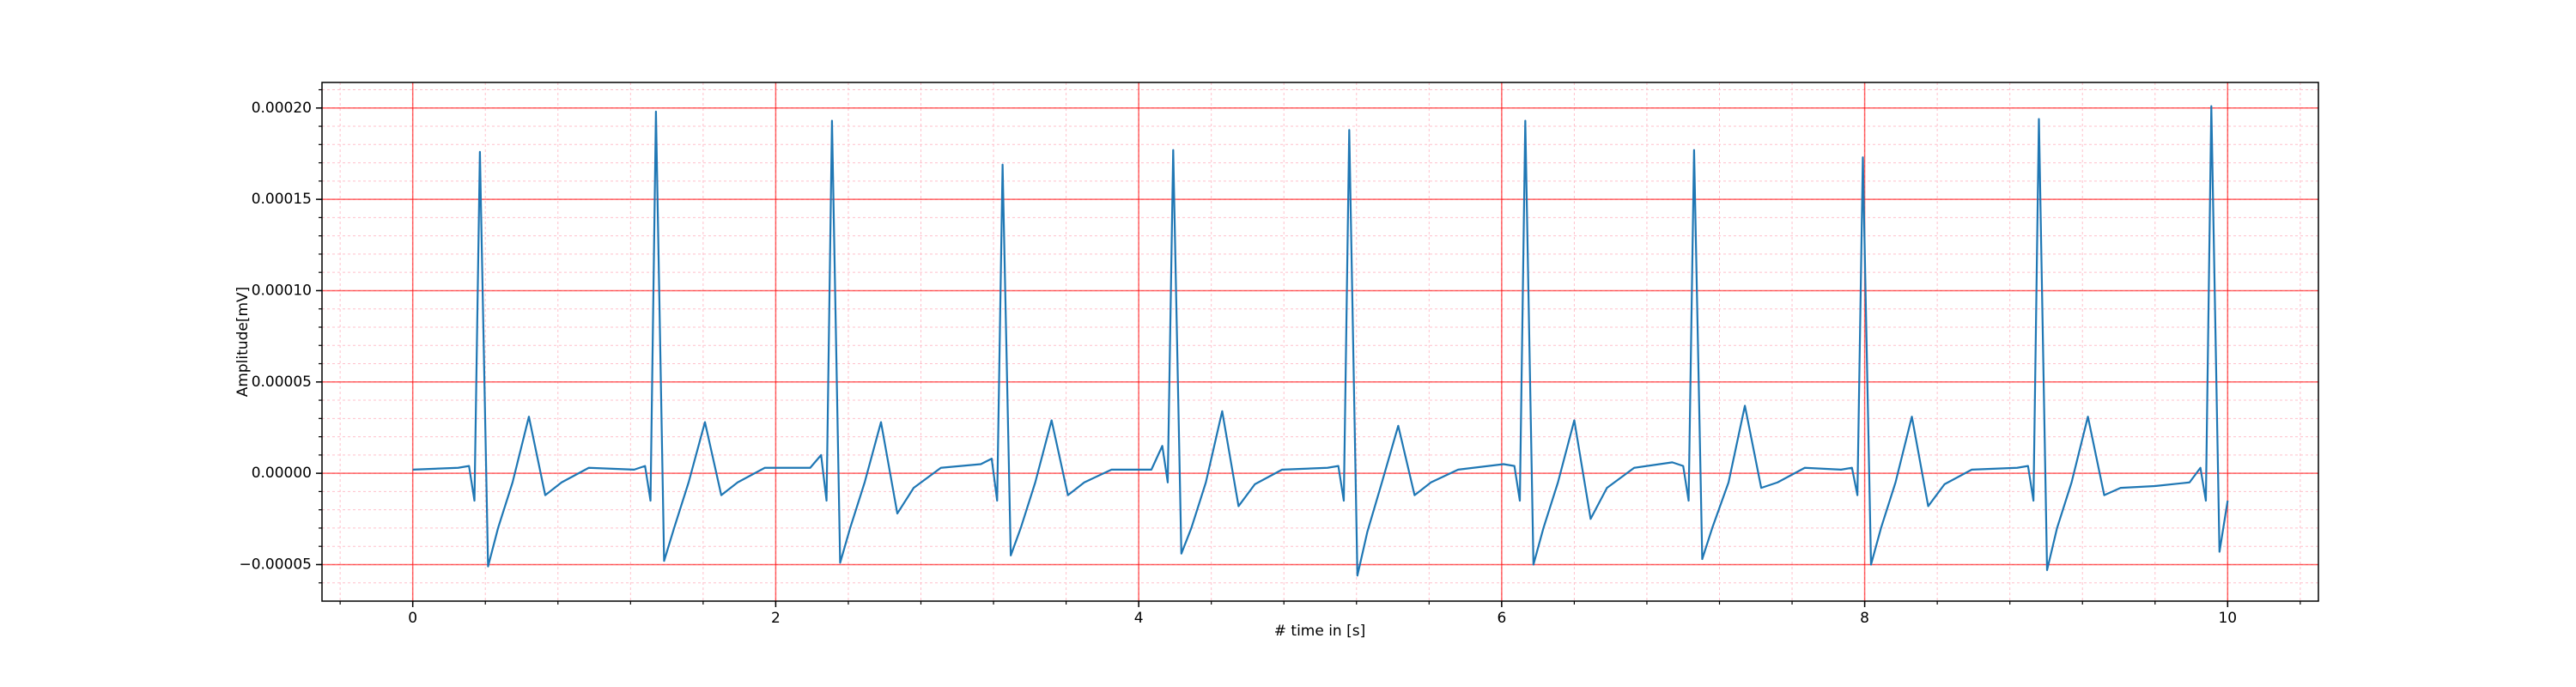  Describe the element at coordinates (1502, 618) in the screenshot. I see `x-tick-label: 6` at that location.